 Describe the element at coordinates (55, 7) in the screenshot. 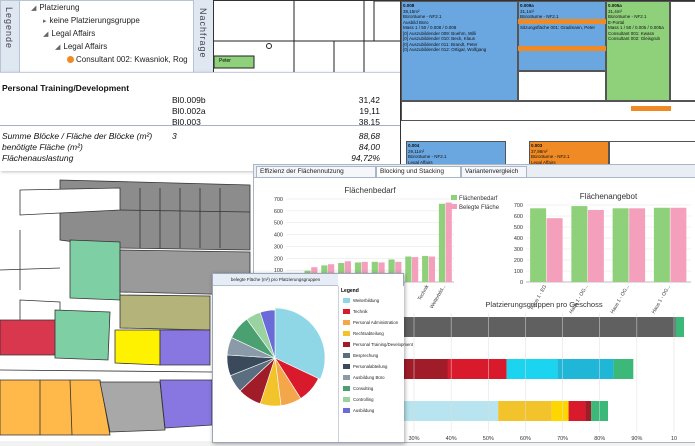

I see `tree-node: ◢ Platzierung` at that location.